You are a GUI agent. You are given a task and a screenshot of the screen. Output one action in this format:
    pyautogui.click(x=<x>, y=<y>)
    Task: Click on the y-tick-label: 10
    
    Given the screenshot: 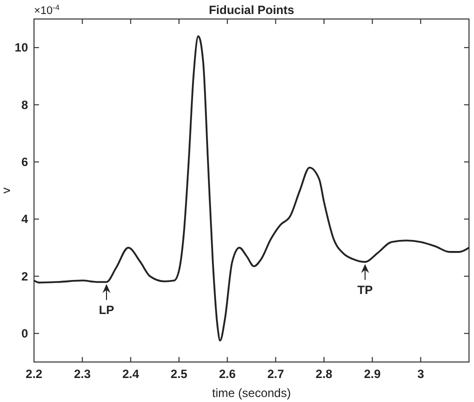 What is the action you would take?
    pyautogui.click(x=21, y=47)
    